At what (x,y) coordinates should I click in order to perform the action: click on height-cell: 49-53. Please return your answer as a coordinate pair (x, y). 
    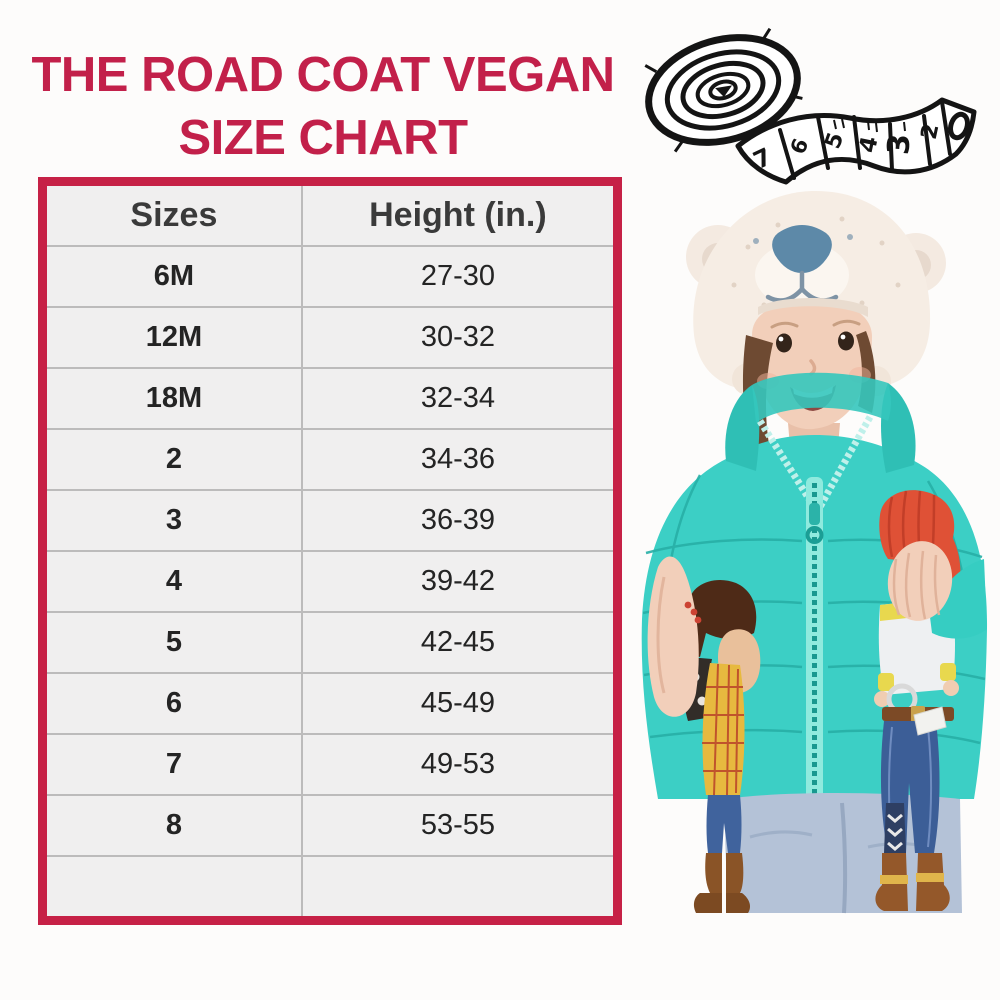
    Looking at the image, I should click on (457, 764).